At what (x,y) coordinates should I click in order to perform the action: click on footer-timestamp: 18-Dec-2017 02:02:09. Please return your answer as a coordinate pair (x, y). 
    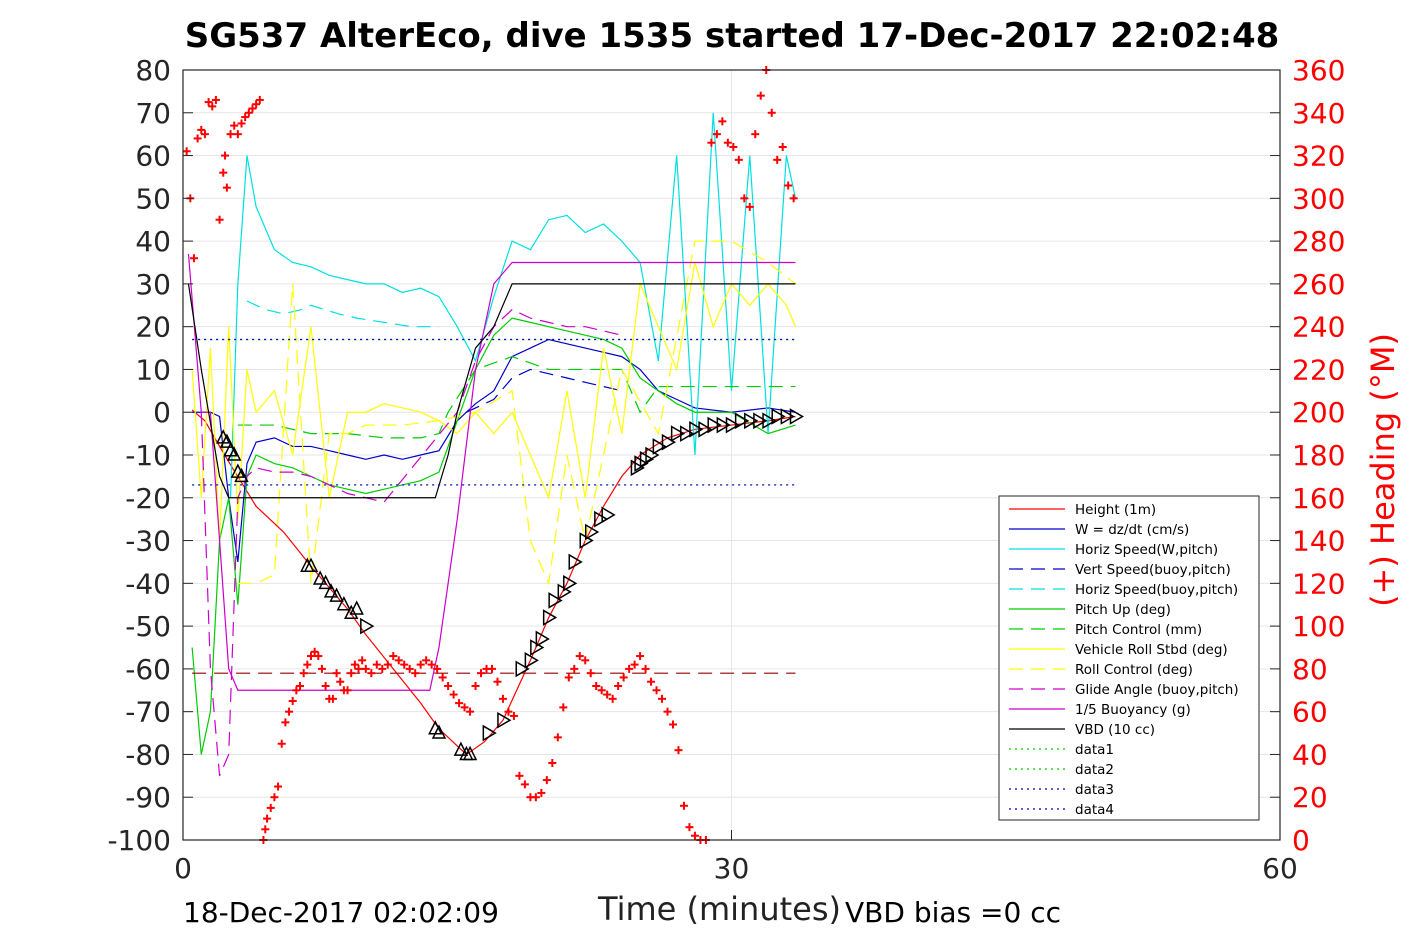
    Looking at the image, I should click on (341, 912).